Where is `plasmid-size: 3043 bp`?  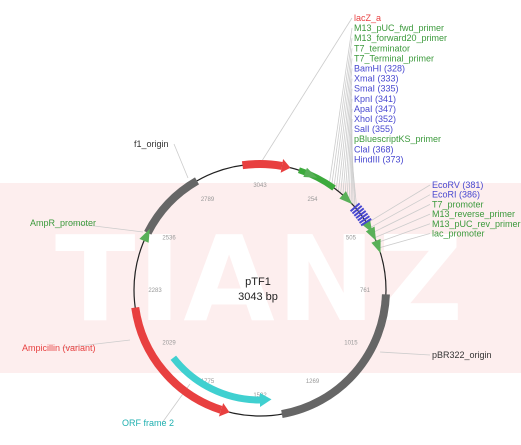
plasmid-size: 3043 bp is located at coordinates (258, 297).